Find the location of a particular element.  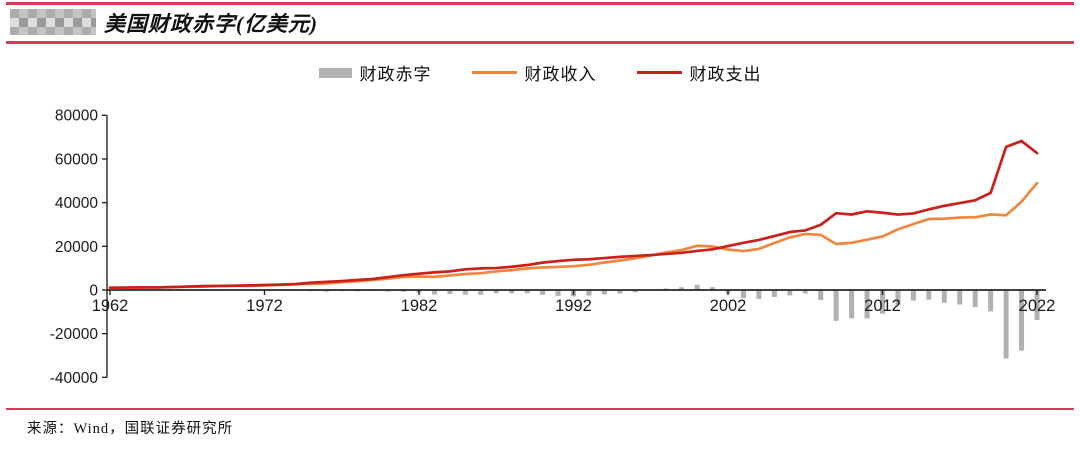

chart-title: 美国财政赤字(亿美元) is located at coordinates (211, 24).